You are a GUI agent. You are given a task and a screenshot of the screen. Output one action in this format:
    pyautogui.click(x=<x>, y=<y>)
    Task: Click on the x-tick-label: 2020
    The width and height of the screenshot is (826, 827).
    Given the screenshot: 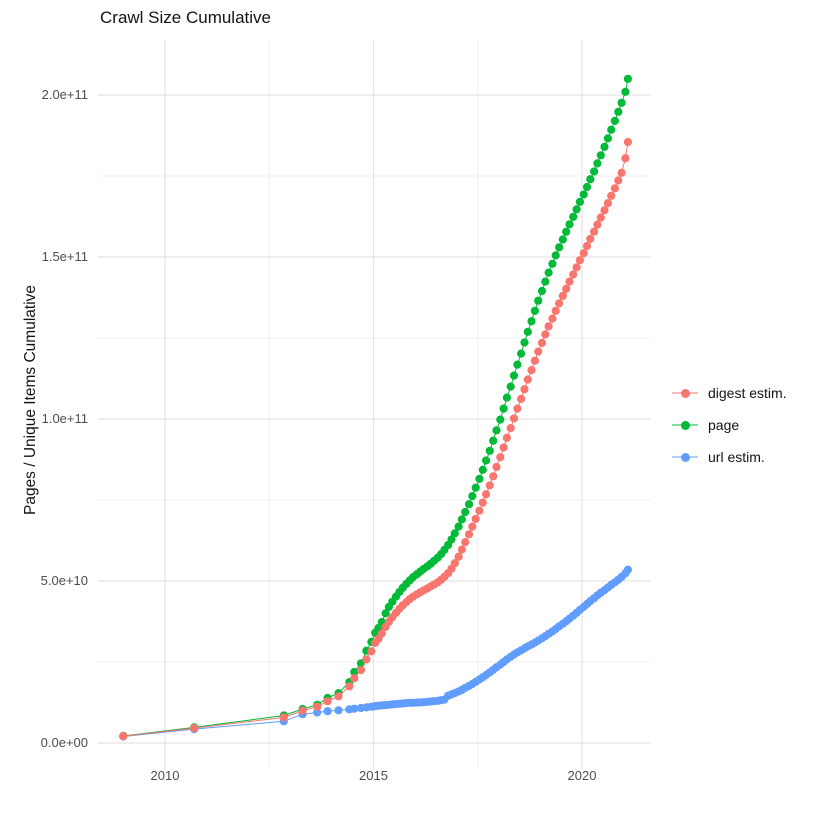 What is the action you would take?
    pyautogui.click(x=582, y=775)
    